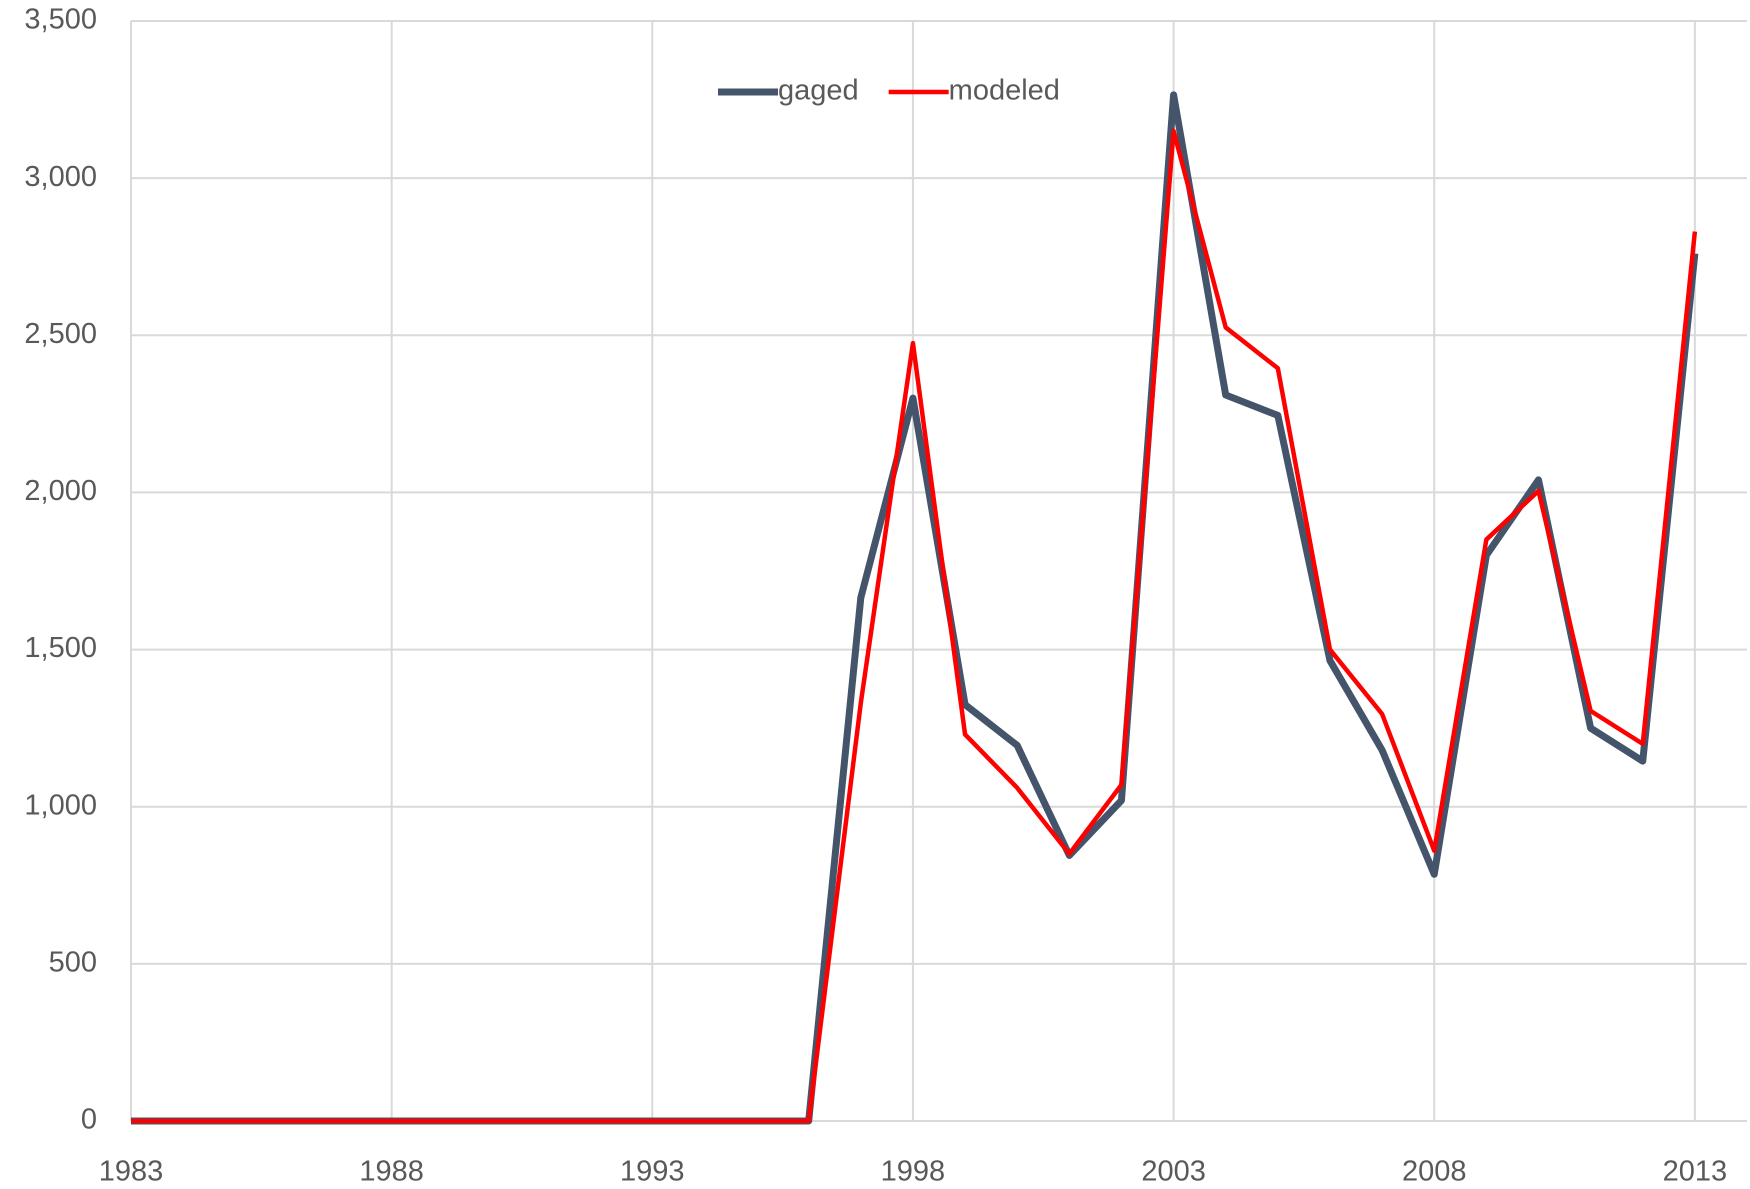  What do you see at coordinates (60, 177) in the screenshot?
I see `y-tick-label: 3,000` at bounding box center [60, 177].